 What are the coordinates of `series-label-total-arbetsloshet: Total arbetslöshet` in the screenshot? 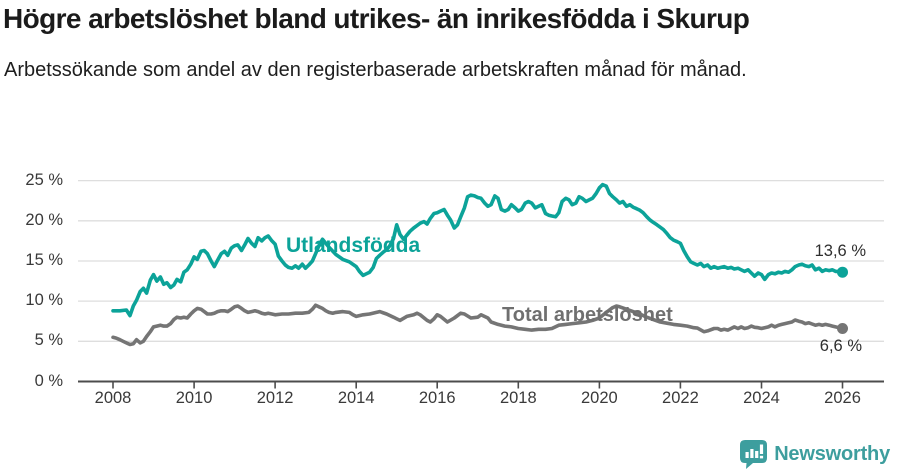 It's located at (587, 315).